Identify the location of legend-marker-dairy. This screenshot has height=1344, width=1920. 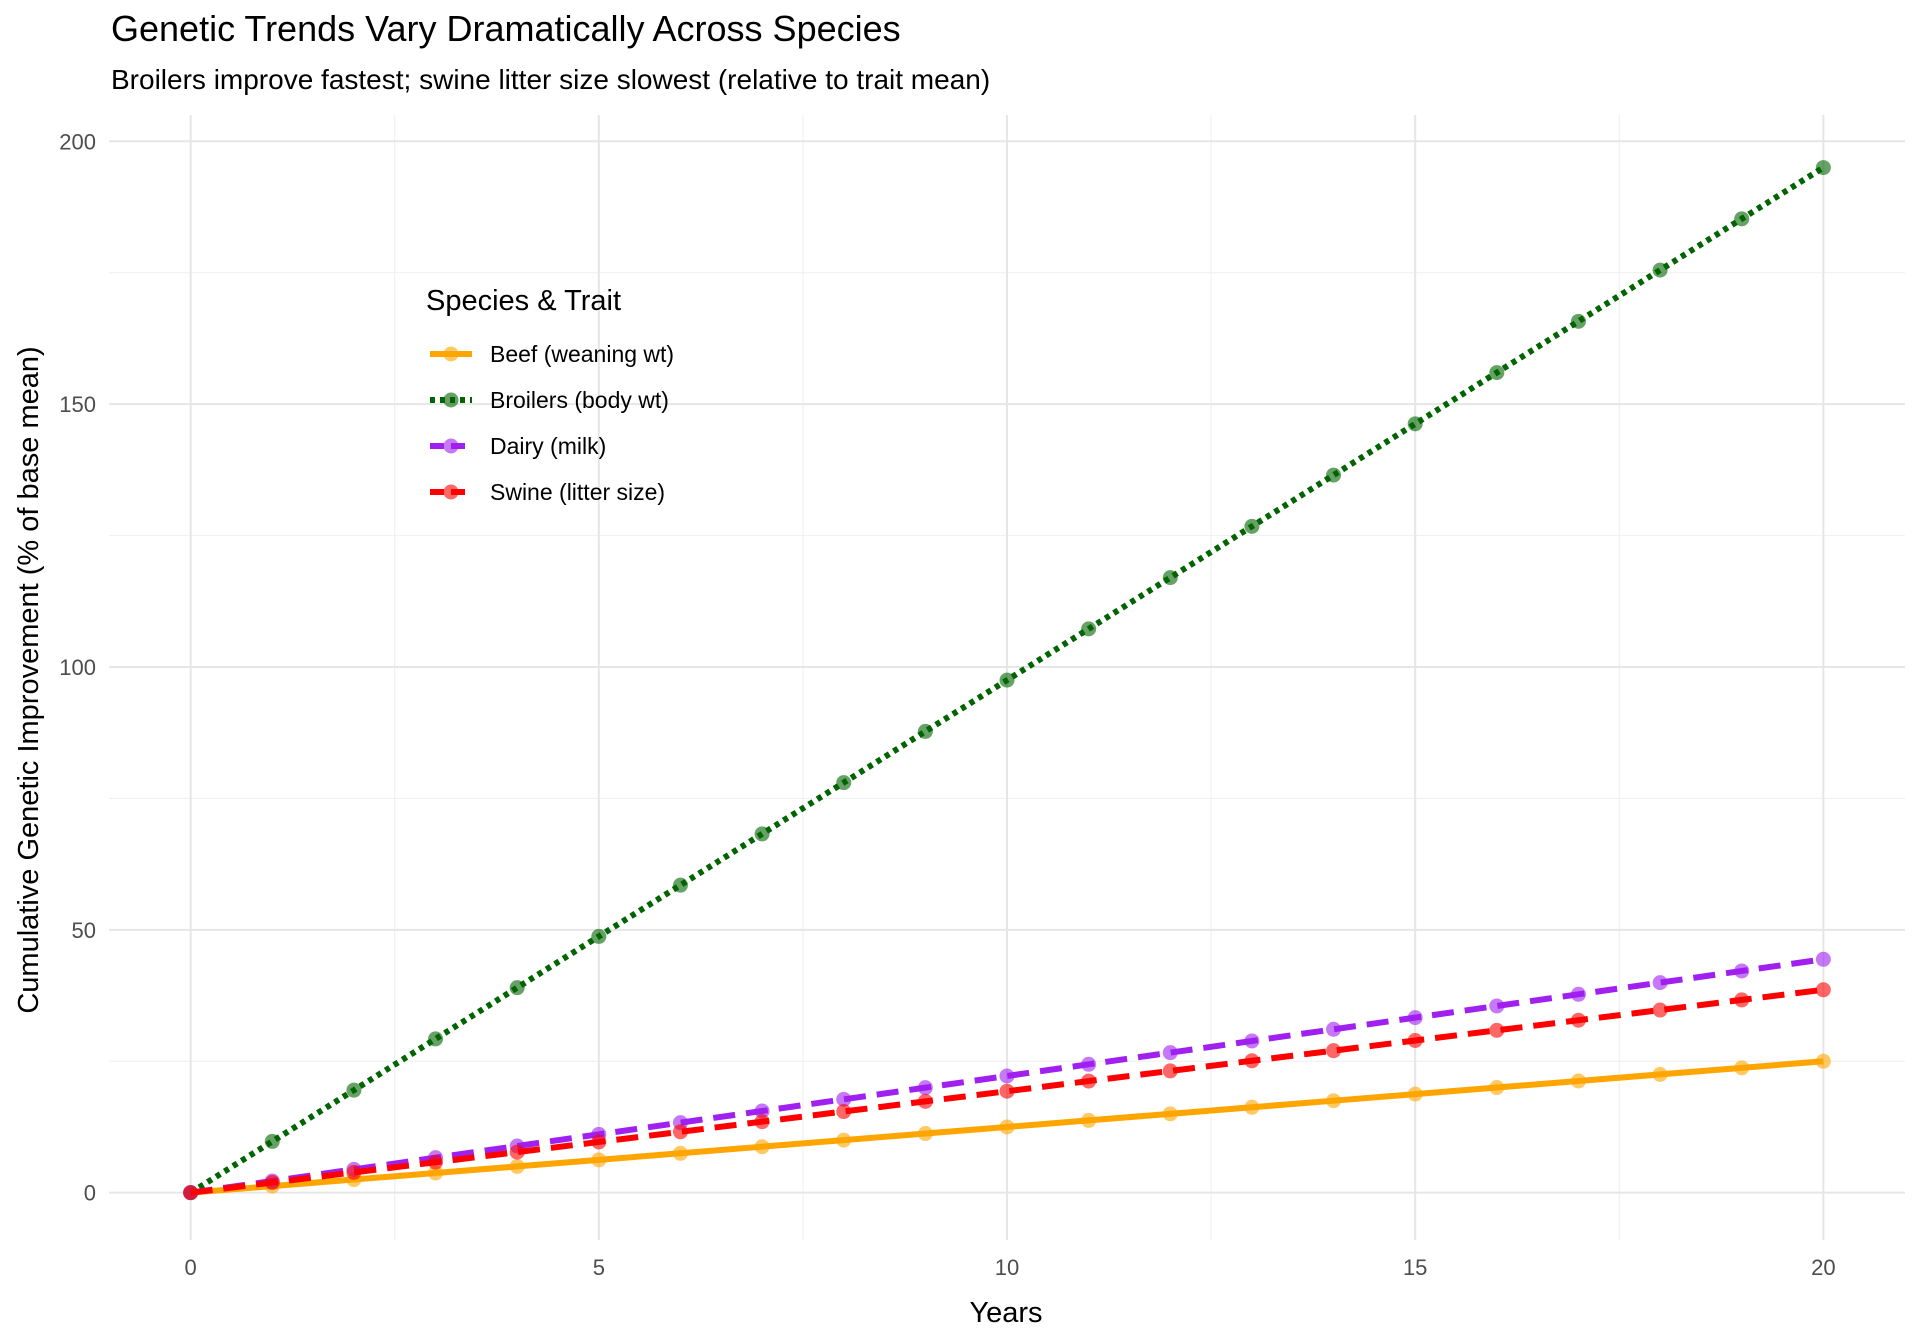
(451, 446).